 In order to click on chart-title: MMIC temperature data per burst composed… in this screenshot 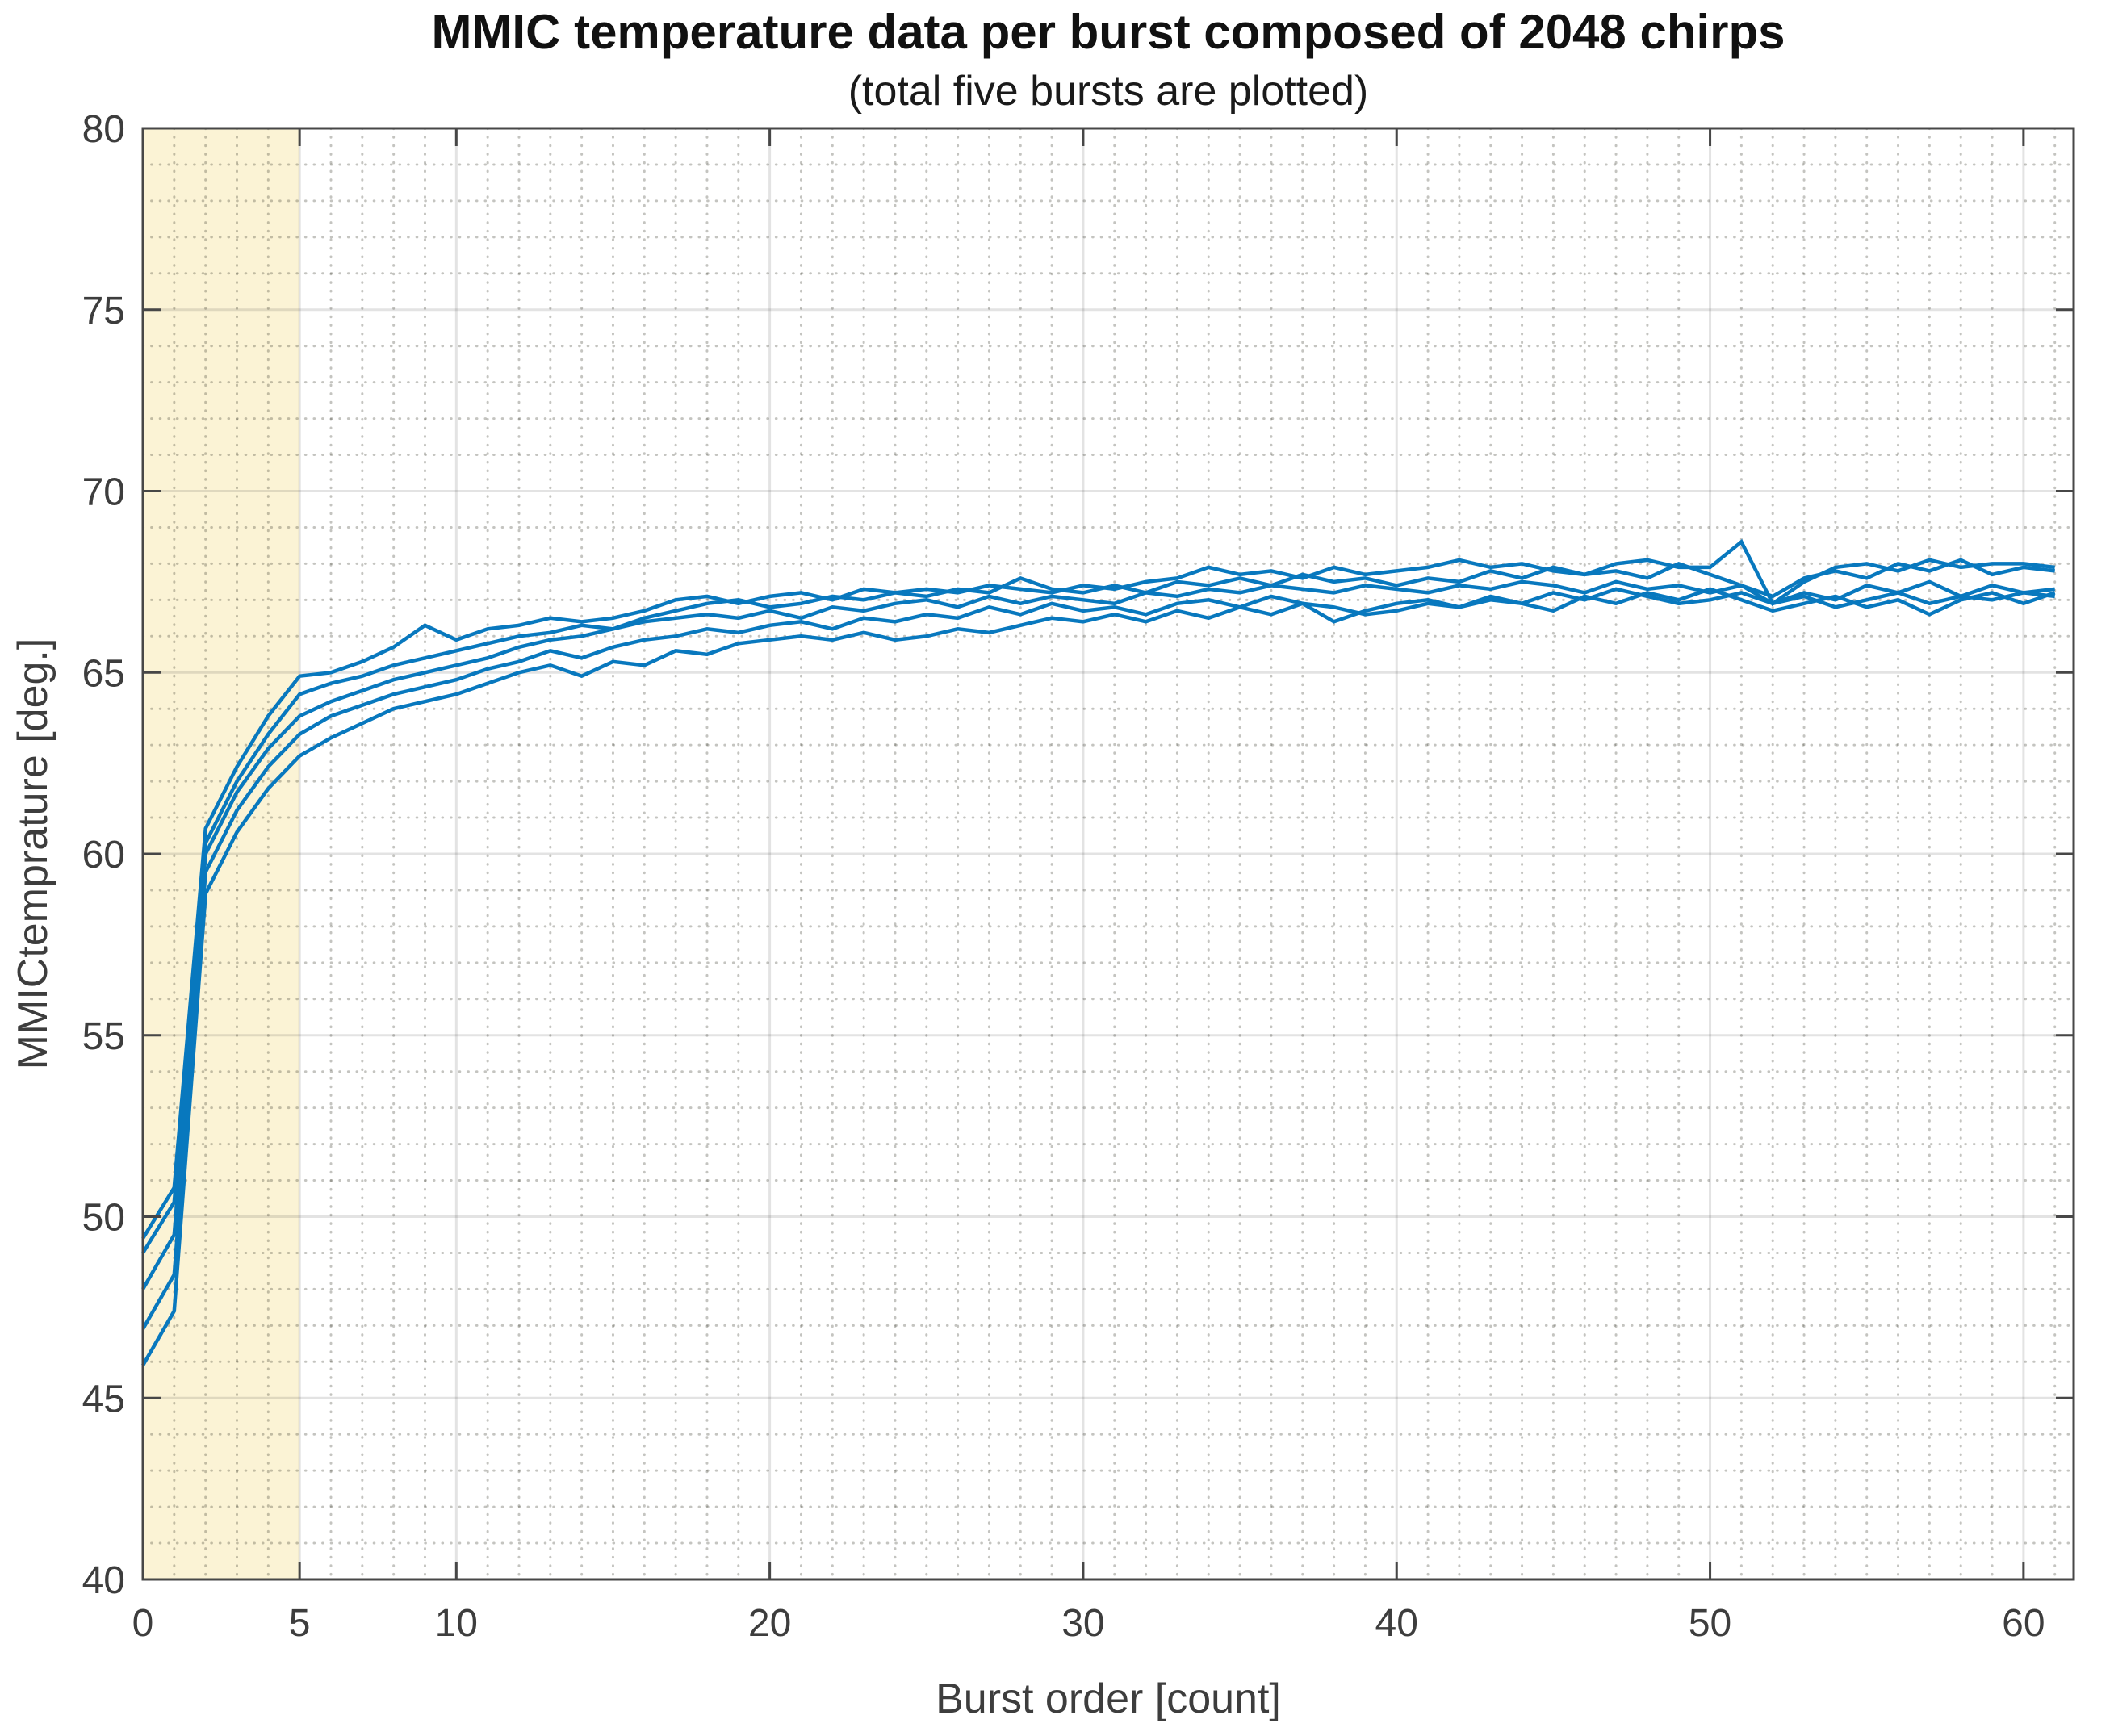, I will do `click(1108, 32)`.